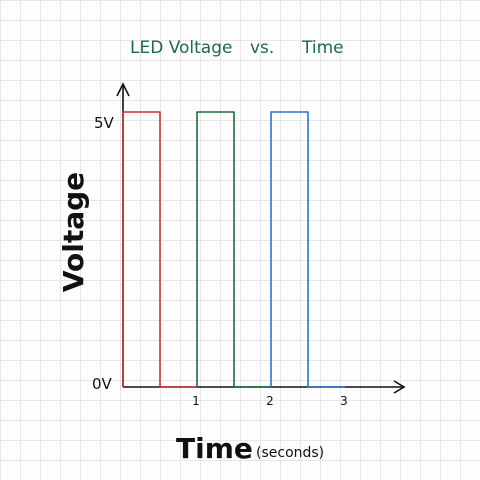 The width and height of the screenshot is (480, 480). I want to click on x-axis-unit: (seconds), so click(290, 453).